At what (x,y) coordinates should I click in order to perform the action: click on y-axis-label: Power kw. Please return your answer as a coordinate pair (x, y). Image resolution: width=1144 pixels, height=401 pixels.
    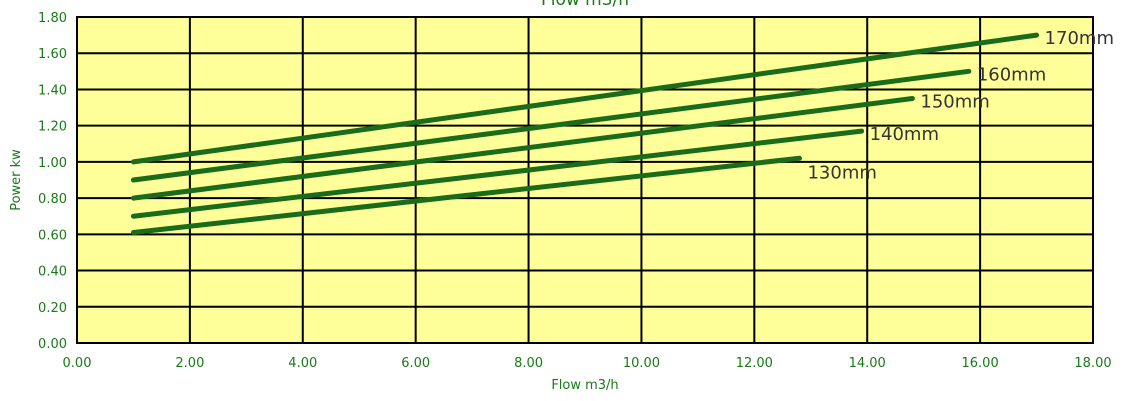
    Looking at the image, I should click on (16, 180).